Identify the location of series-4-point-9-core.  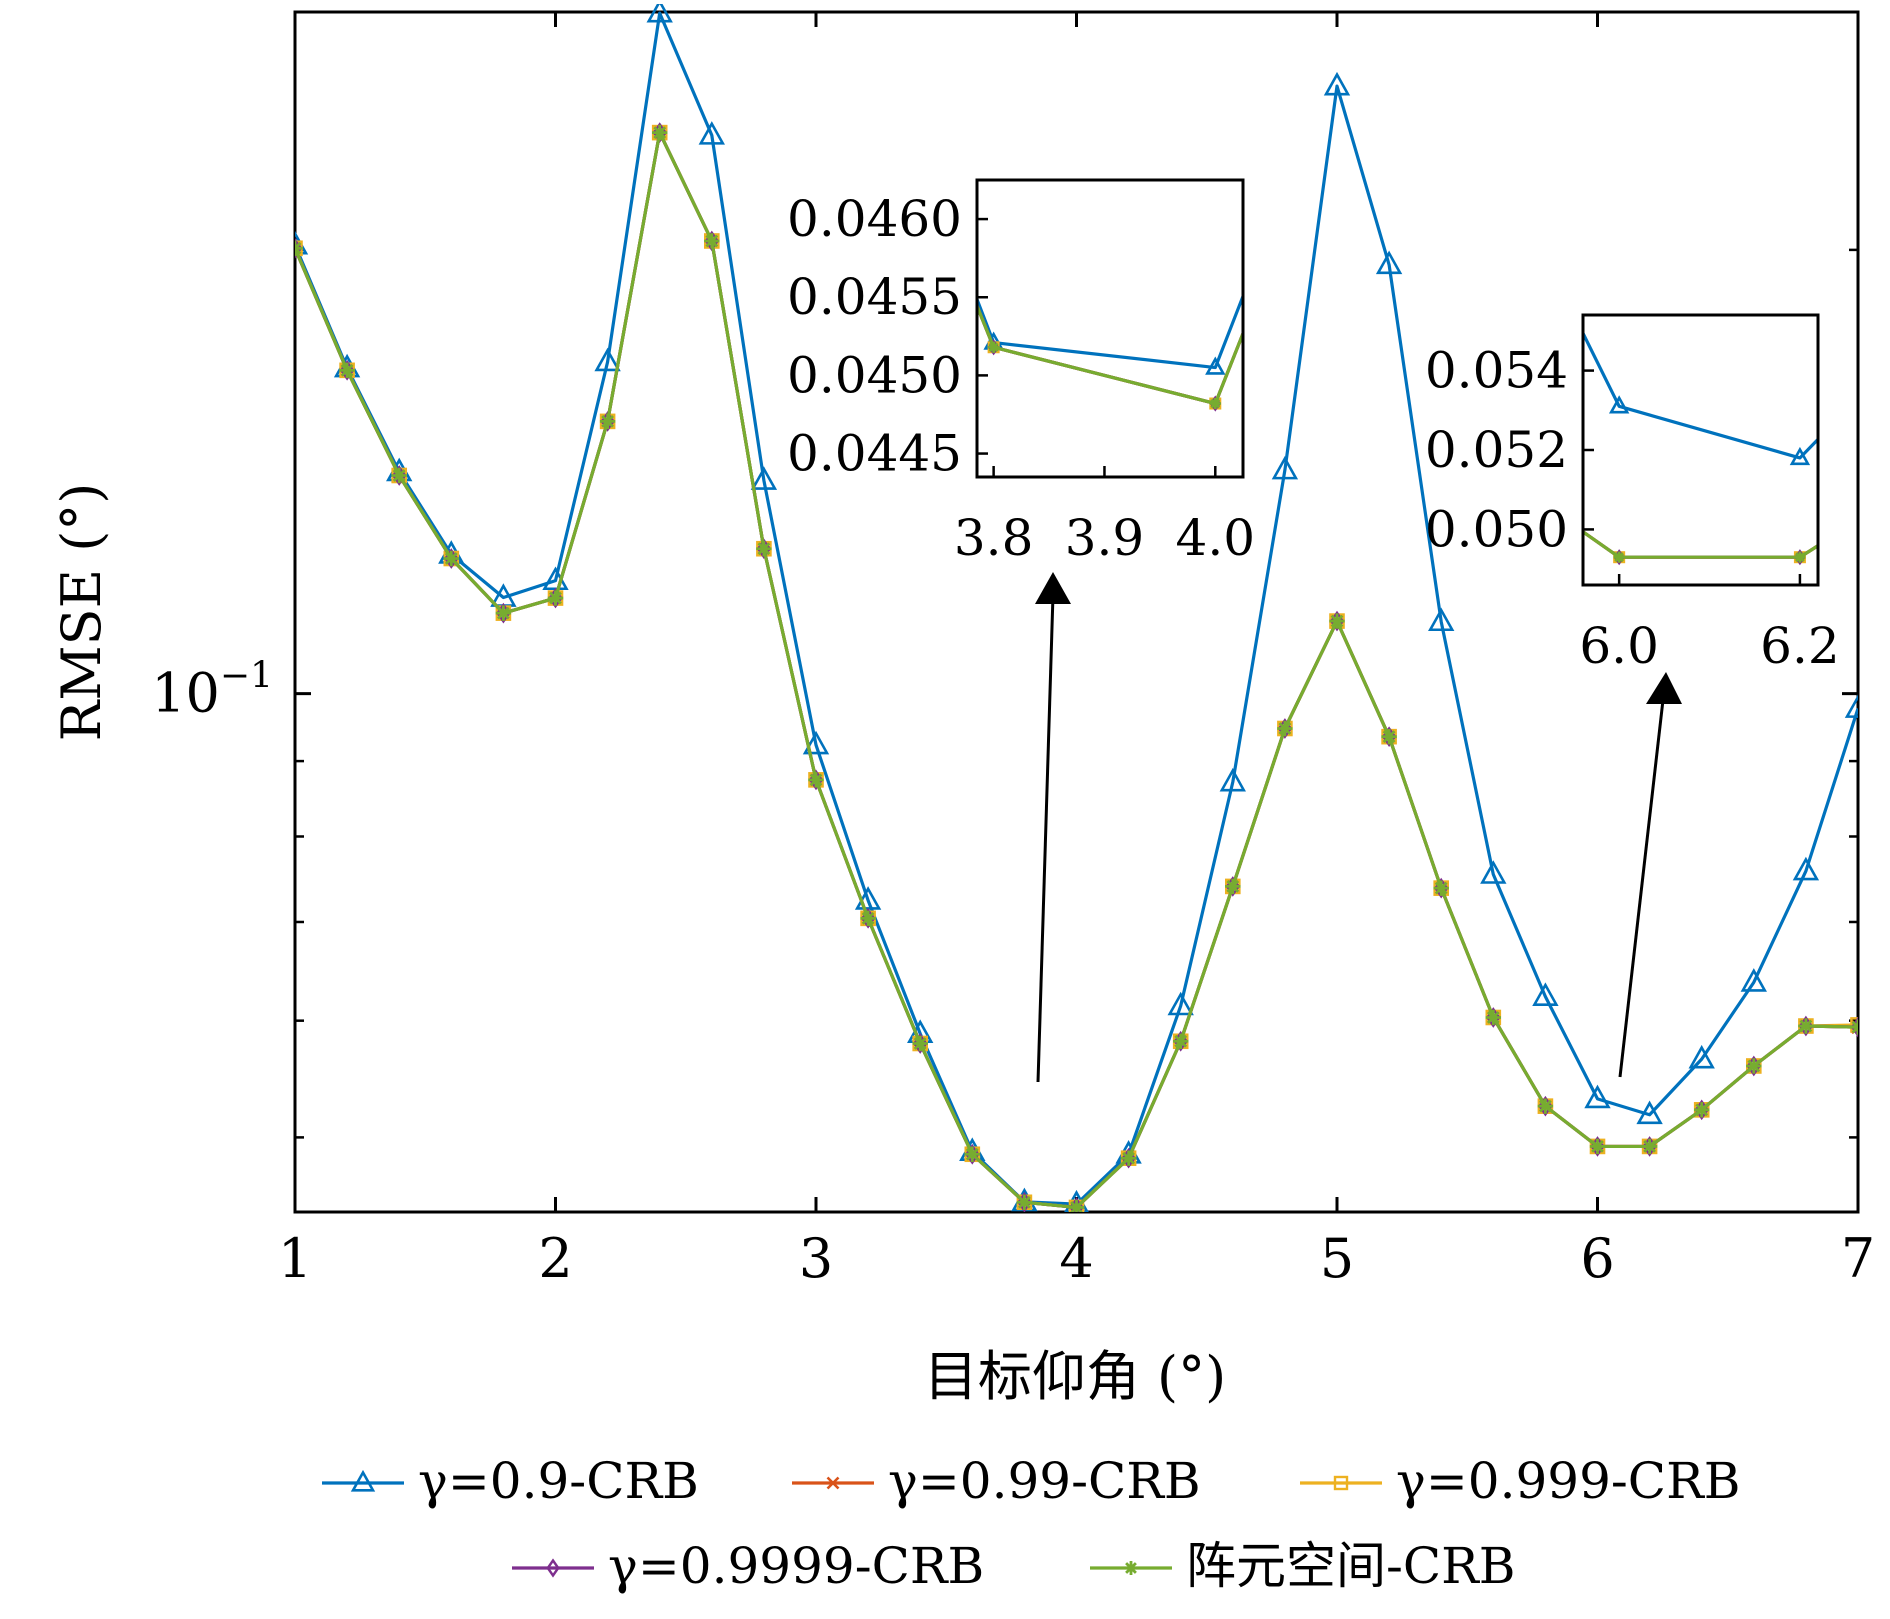
(764, 548).